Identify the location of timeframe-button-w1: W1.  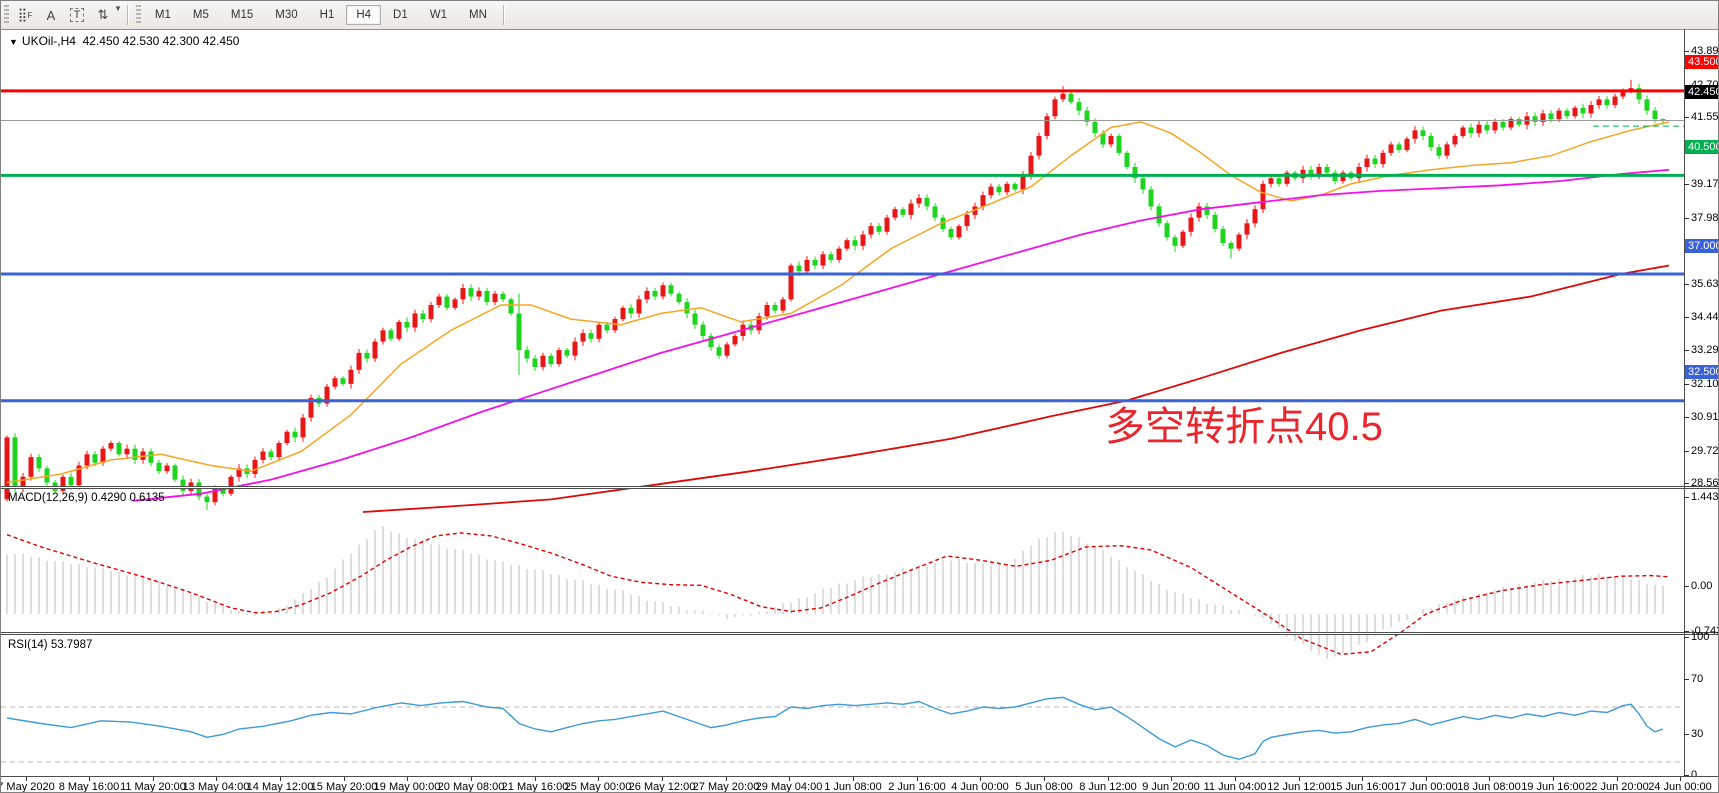
(438, 15).